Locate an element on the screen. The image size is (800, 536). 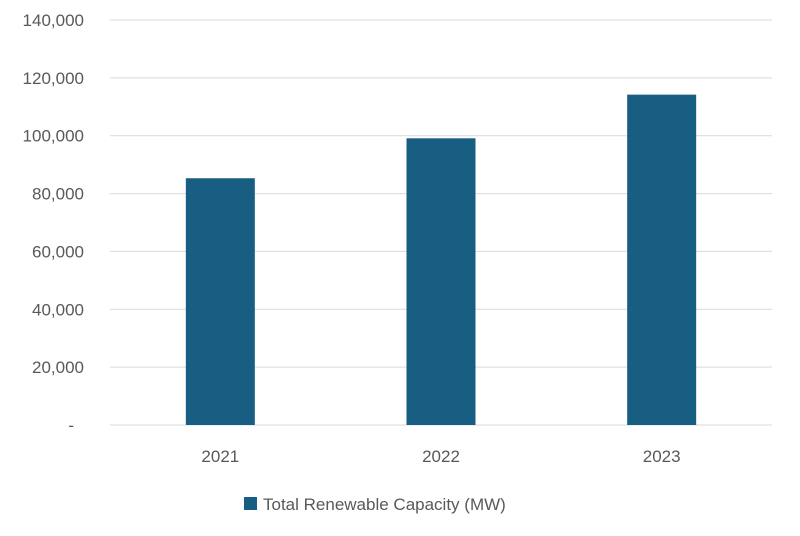
y-tick-label: - is located at coordinates (71, 425).